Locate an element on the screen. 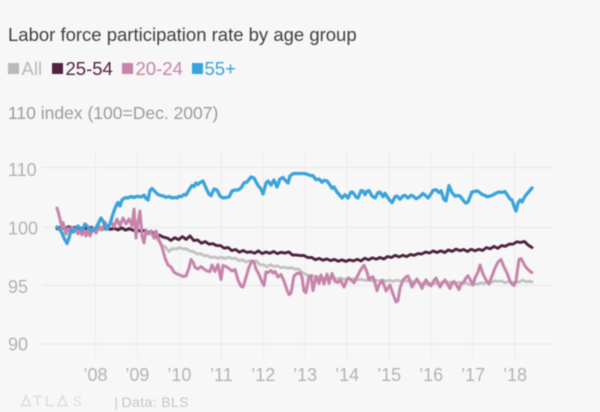  svg-text: ’10 is located at coordinates (179, 375).